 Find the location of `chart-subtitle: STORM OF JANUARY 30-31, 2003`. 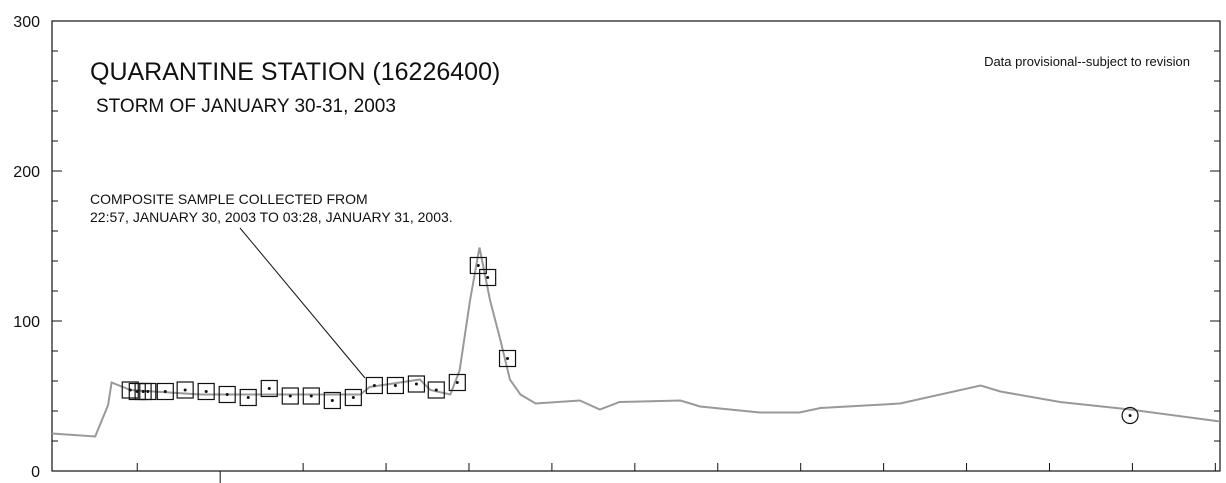

chart-subtitle: STORM OF JANUARY 30-31, 2003 is located at coordinates (246, 106).